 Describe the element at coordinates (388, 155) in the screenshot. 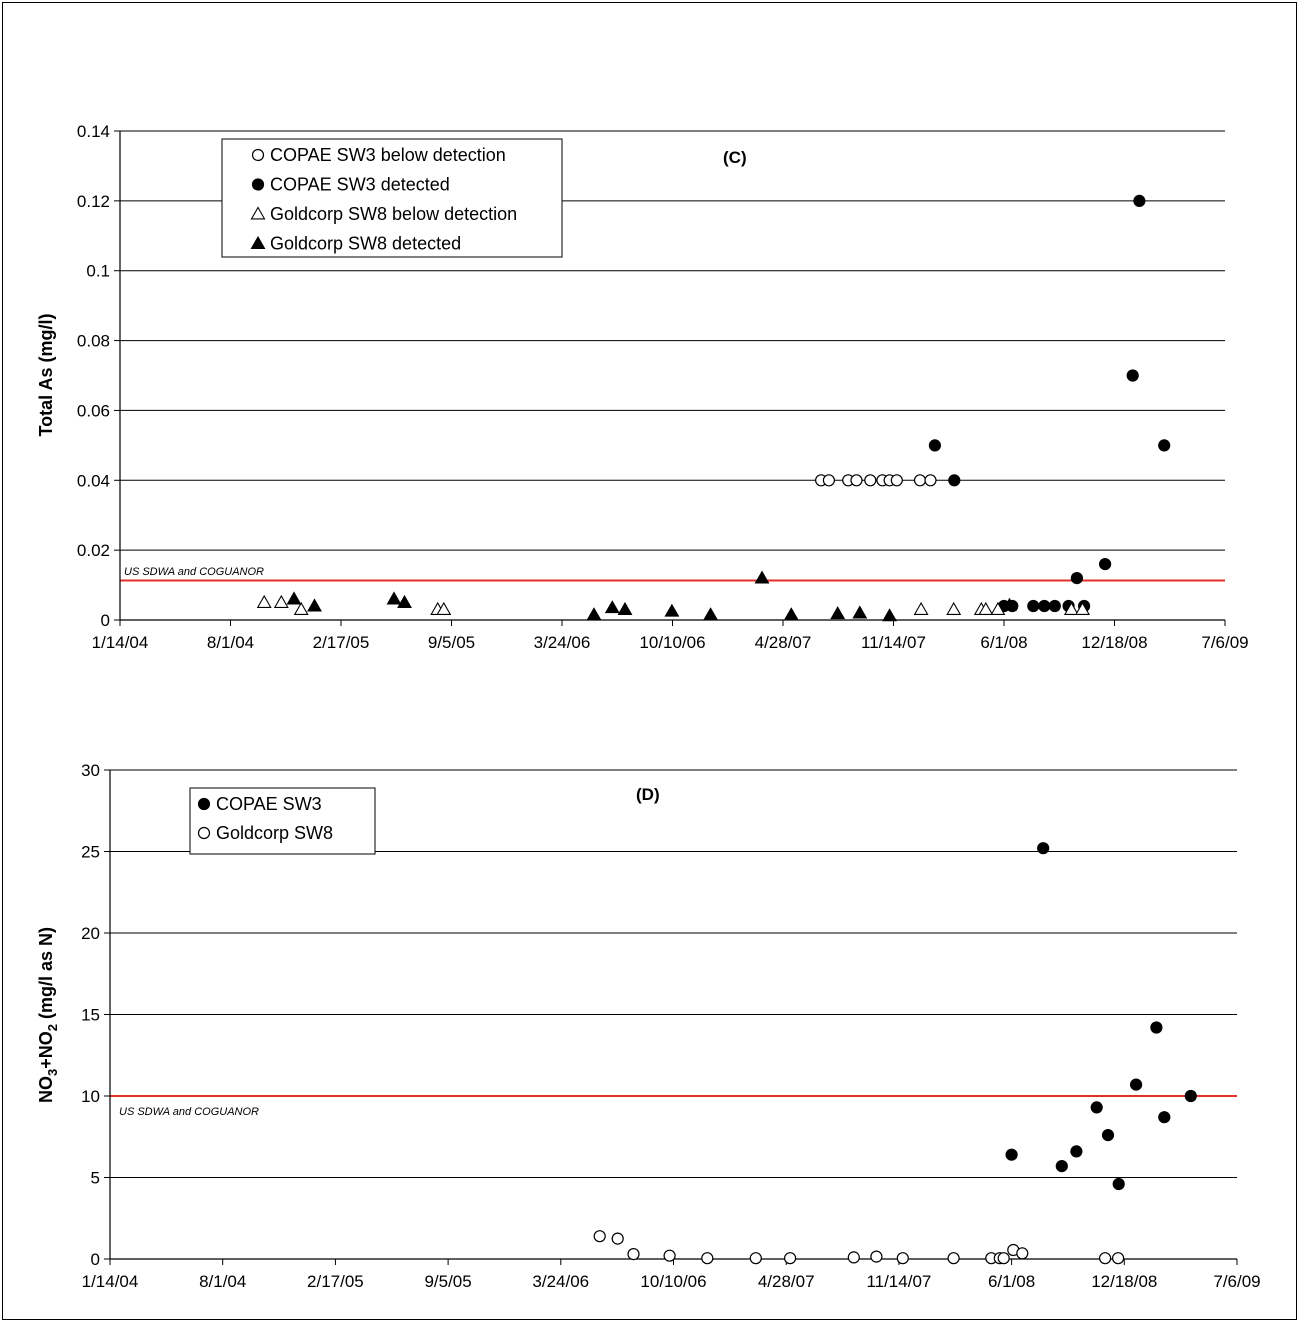

I see `c-legend-label: COPAE SW3 below detection` at that location.